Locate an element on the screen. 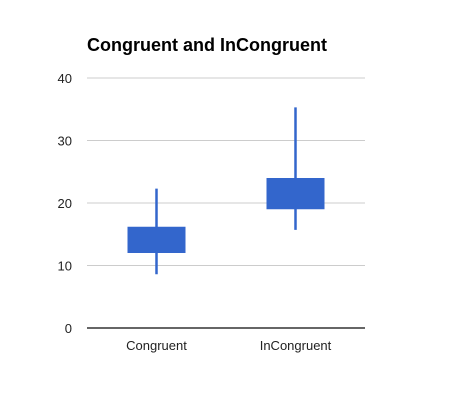 Image resolution: width=452 pixels, height=411 pixels. chart-title: Congruent and InCongruent is located at coordinates (207, 45).